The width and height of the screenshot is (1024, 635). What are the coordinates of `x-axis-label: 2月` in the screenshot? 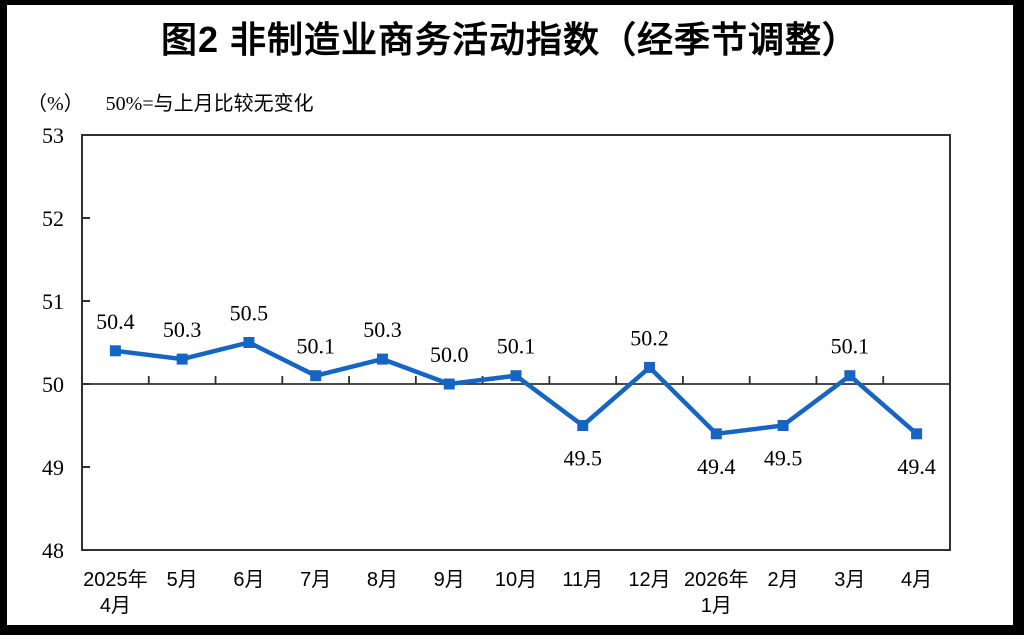 It's located at (783, 580).